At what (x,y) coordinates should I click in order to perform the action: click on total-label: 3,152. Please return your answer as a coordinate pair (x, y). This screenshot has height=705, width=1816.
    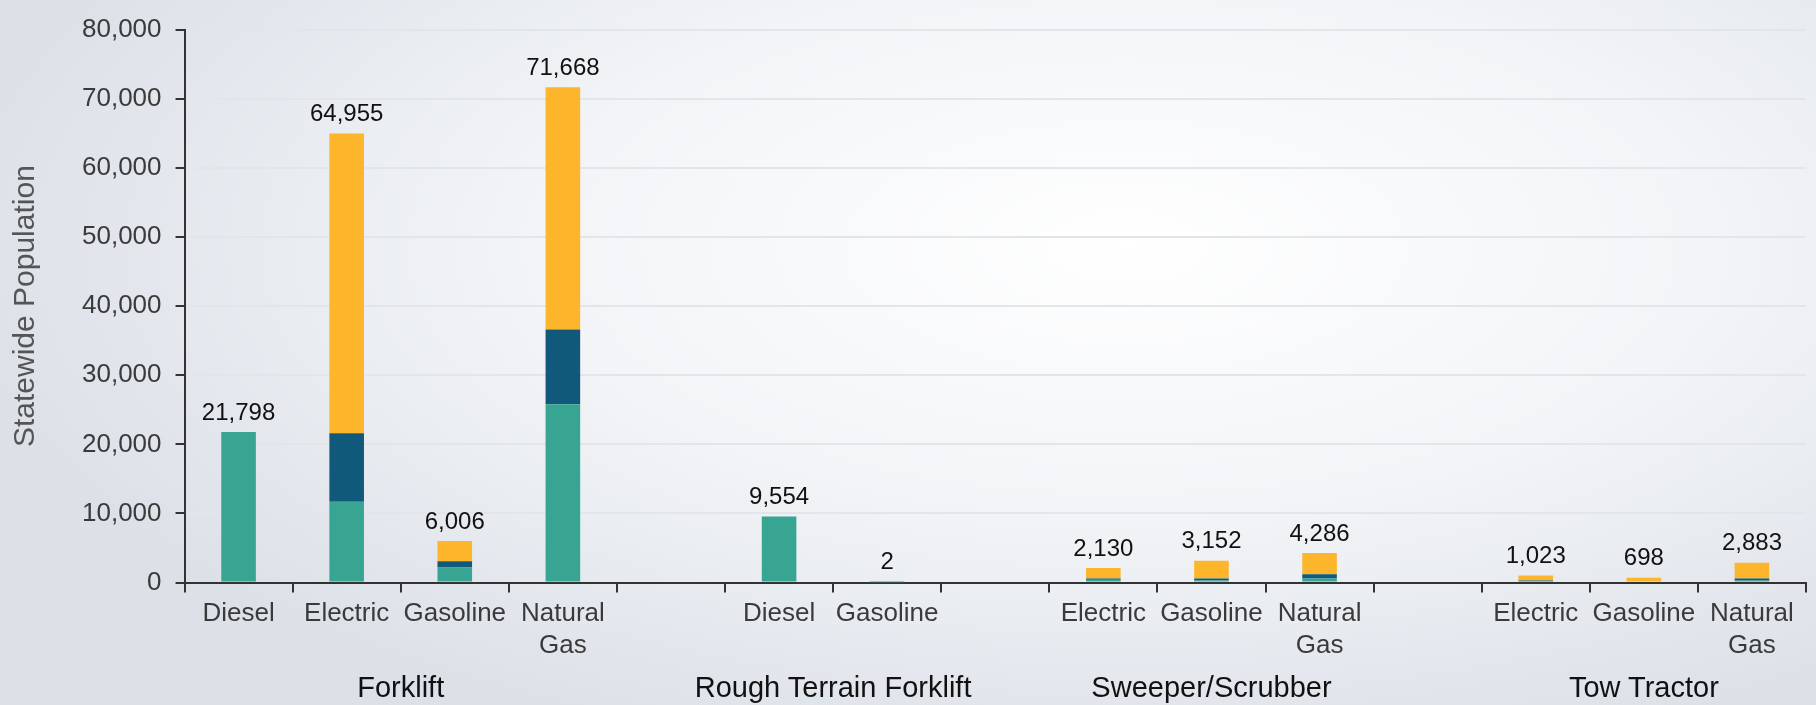
    Looking at the image, I should click on (1211, 540).